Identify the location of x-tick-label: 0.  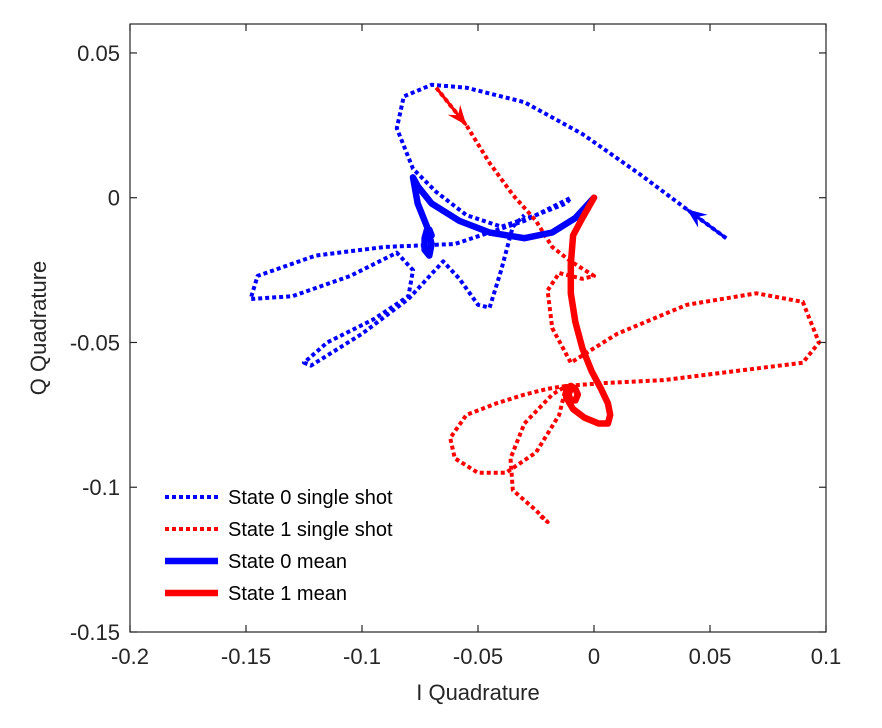
(594, 656).